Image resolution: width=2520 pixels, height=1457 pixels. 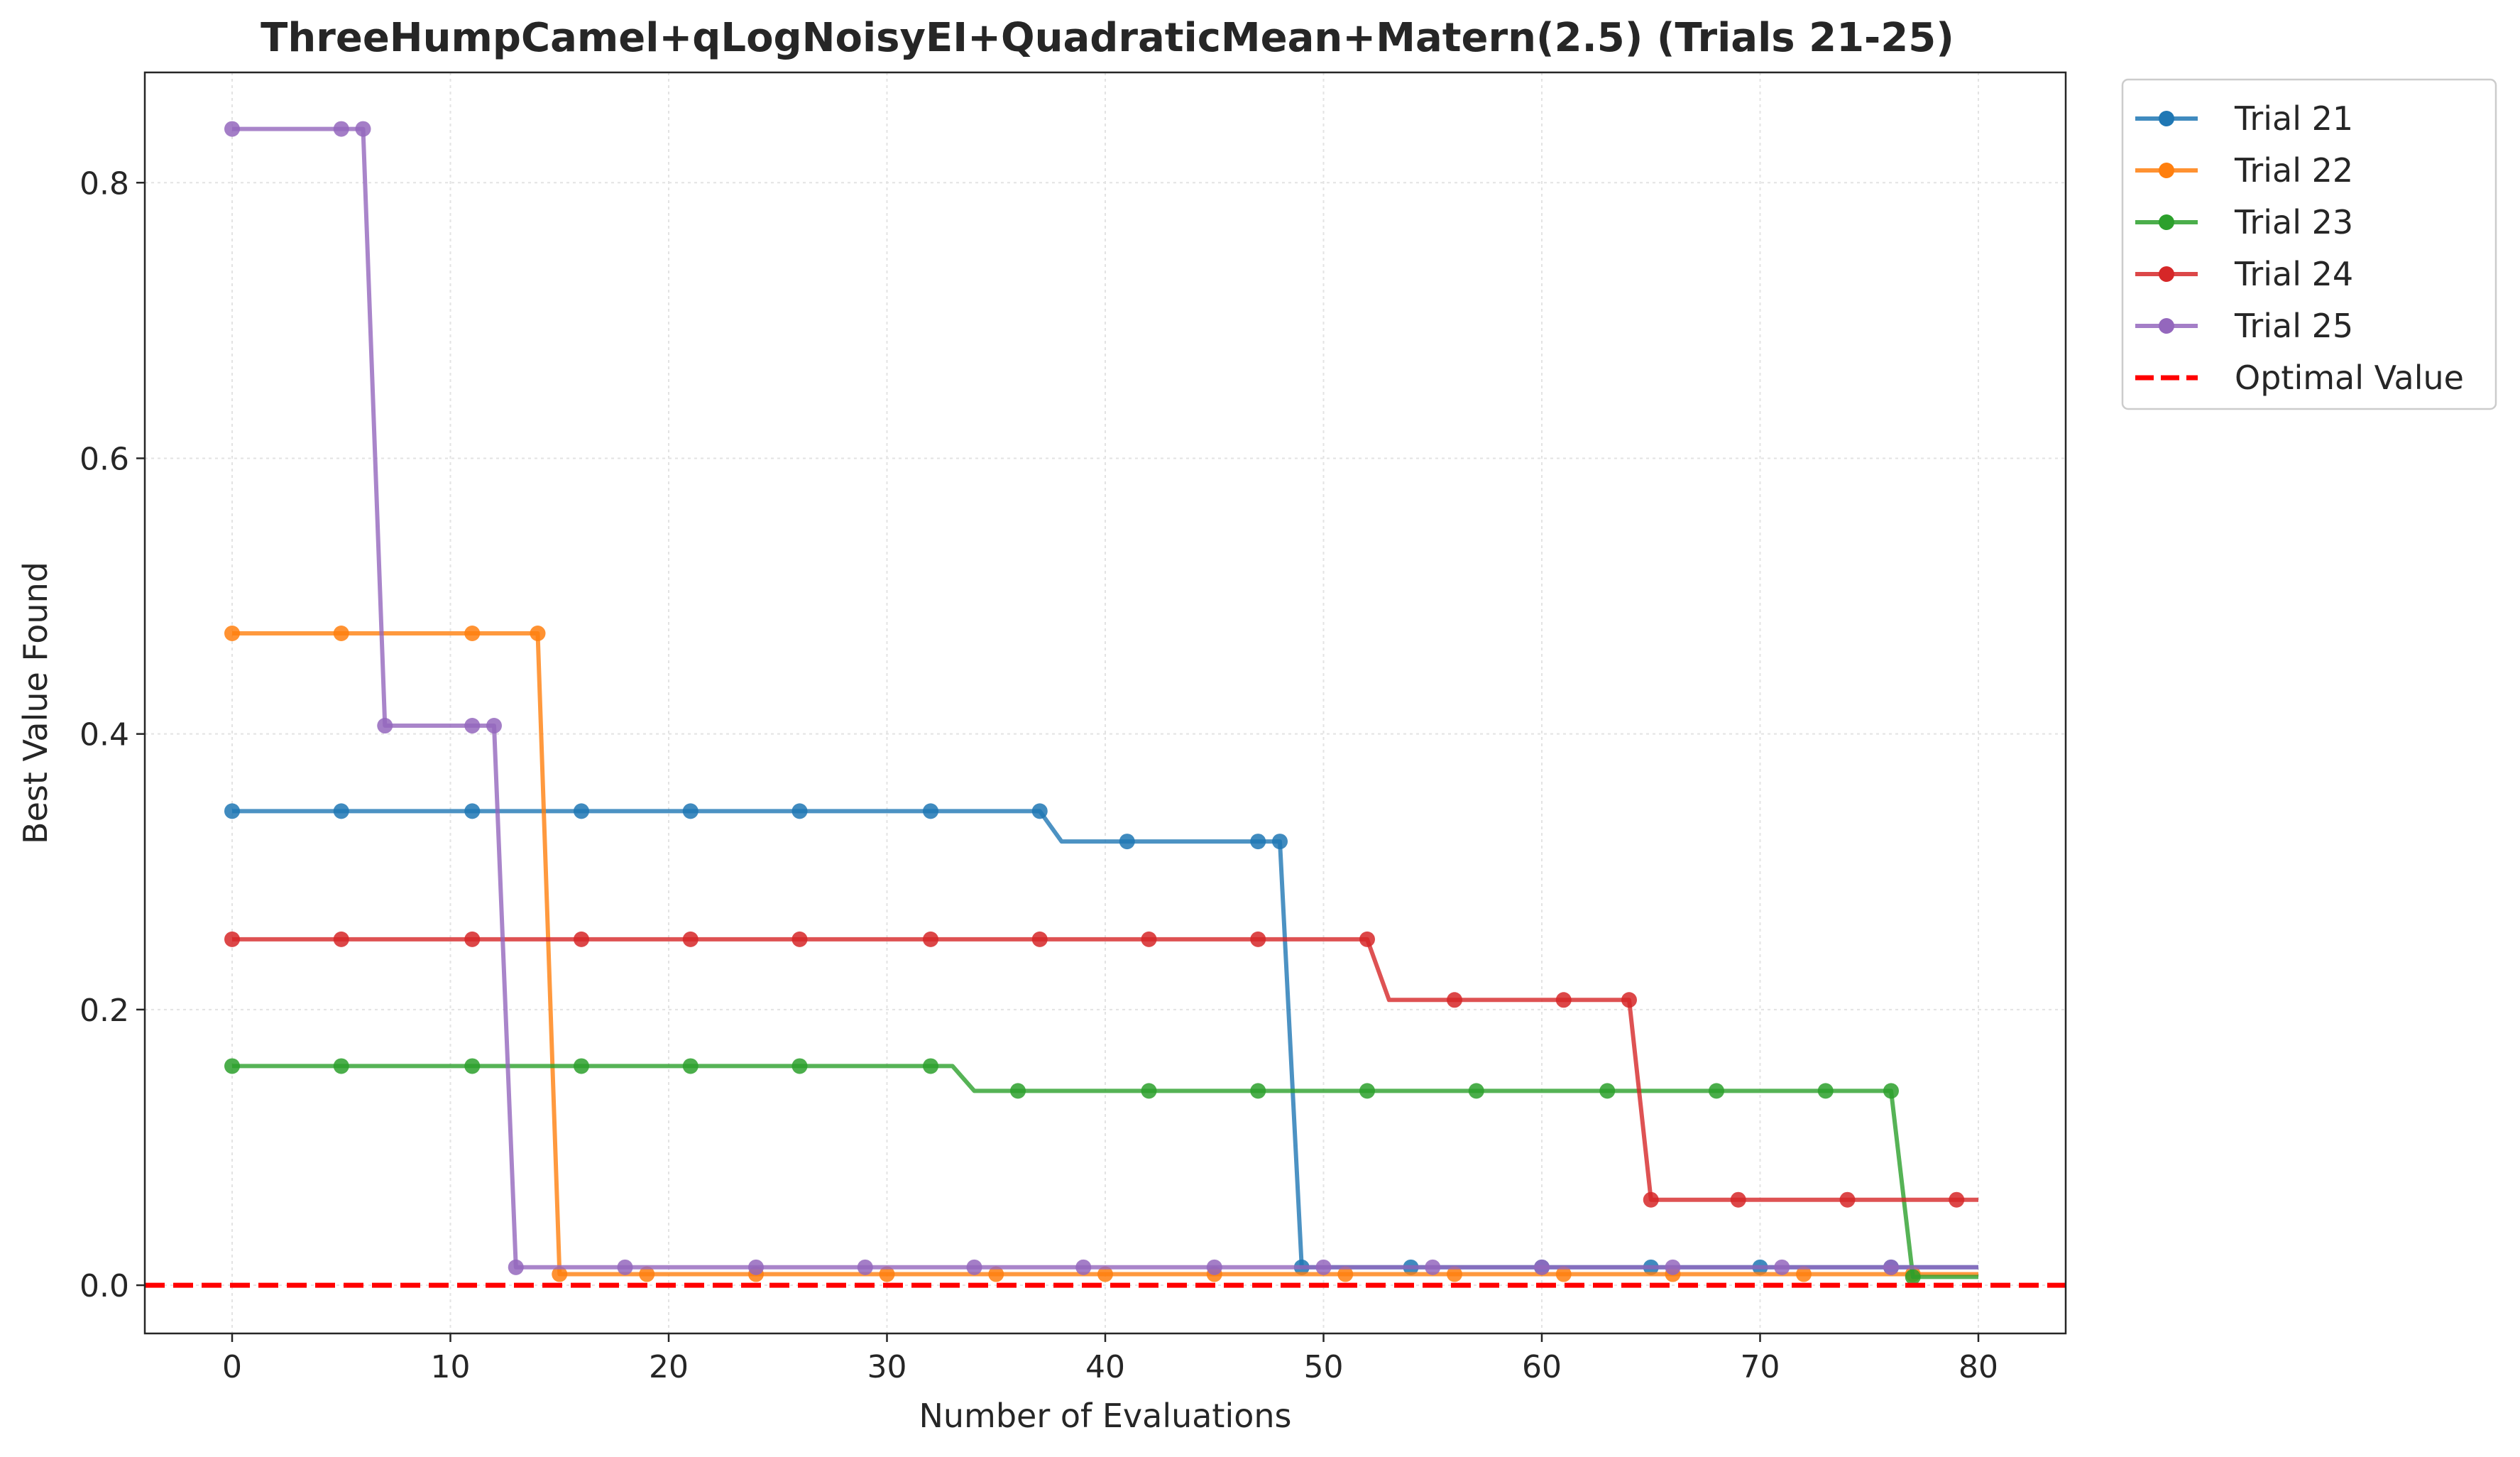 I want to click on x-tick-label: 10, so click(x=451, y=1367).